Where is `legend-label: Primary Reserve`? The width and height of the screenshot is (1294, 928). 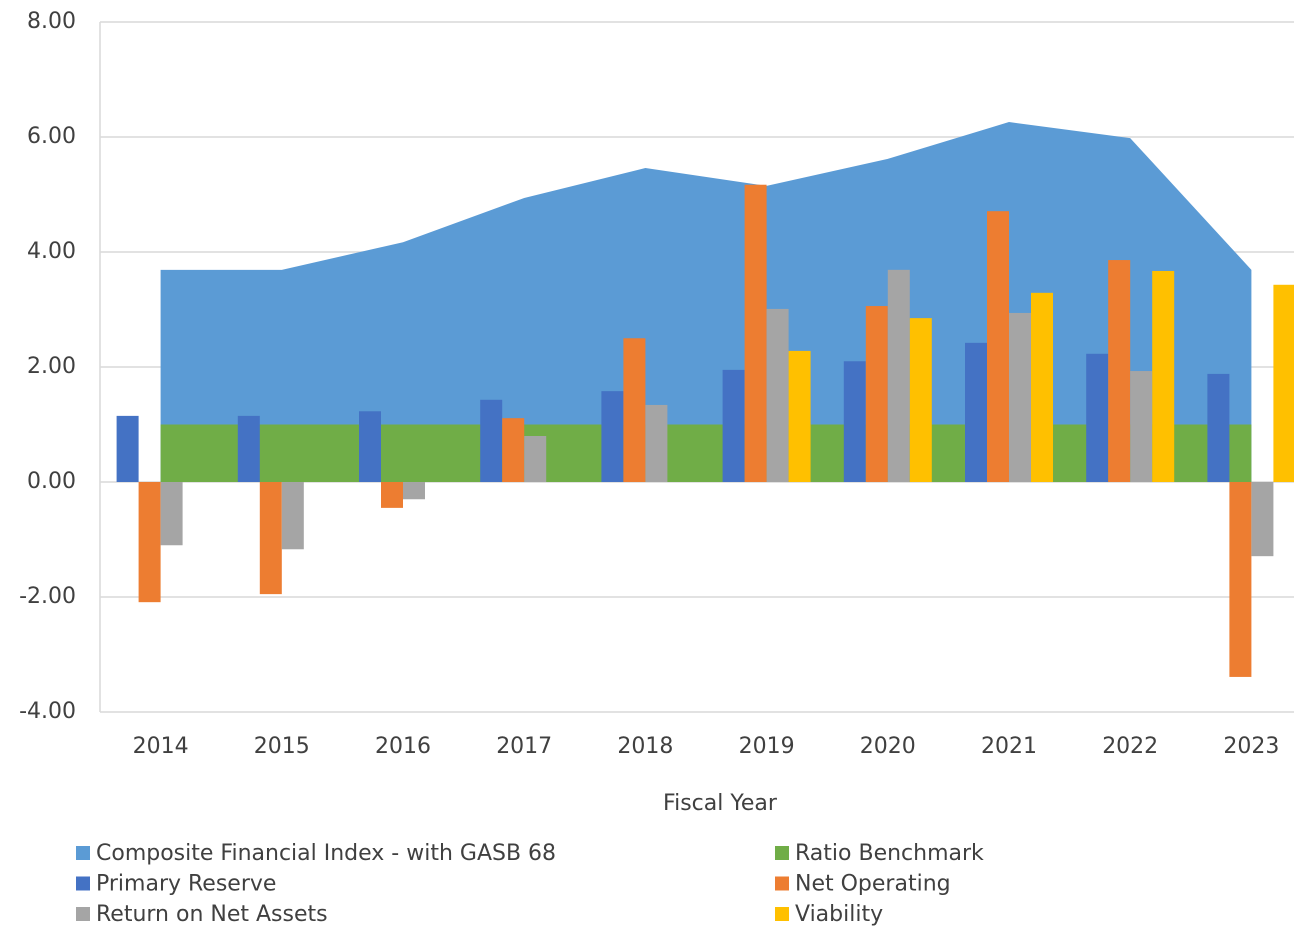
legend-label: Primary Reserve is located at coordinates (186, 884).